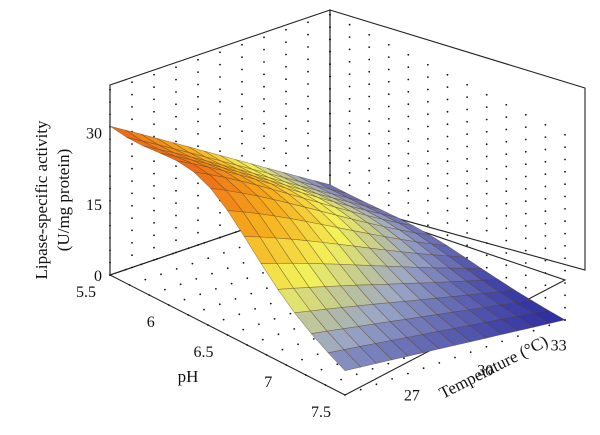 This screenshot has height=435, width=600. I want to click on ph-tick-label: 7.5, so click(321, 412).